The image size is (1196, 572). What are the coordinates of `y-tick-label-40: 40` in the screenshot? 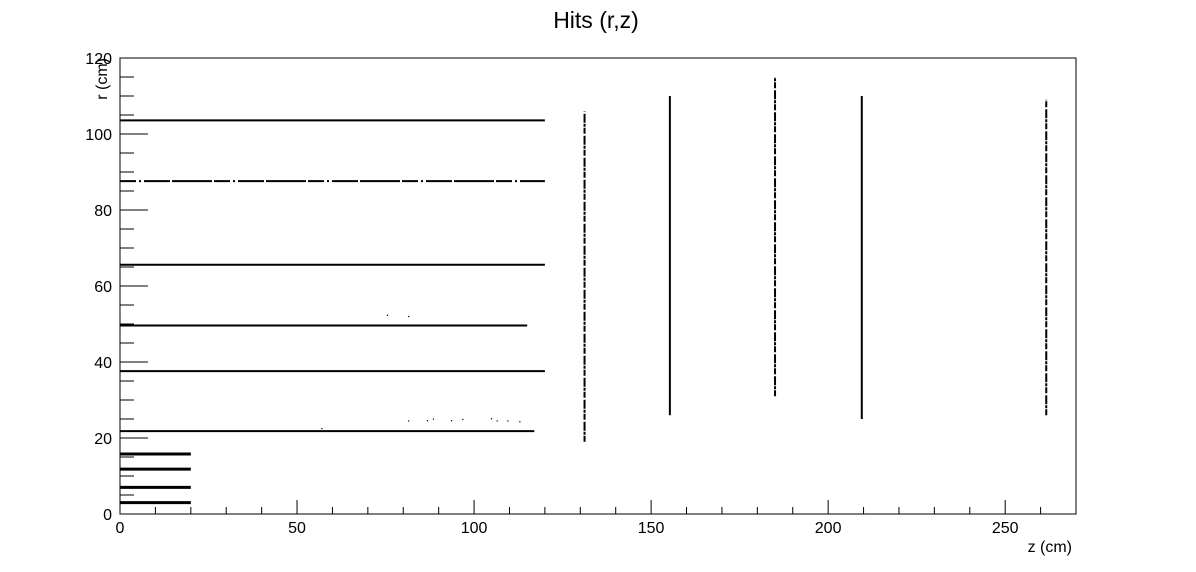 It's located at (103, 363).